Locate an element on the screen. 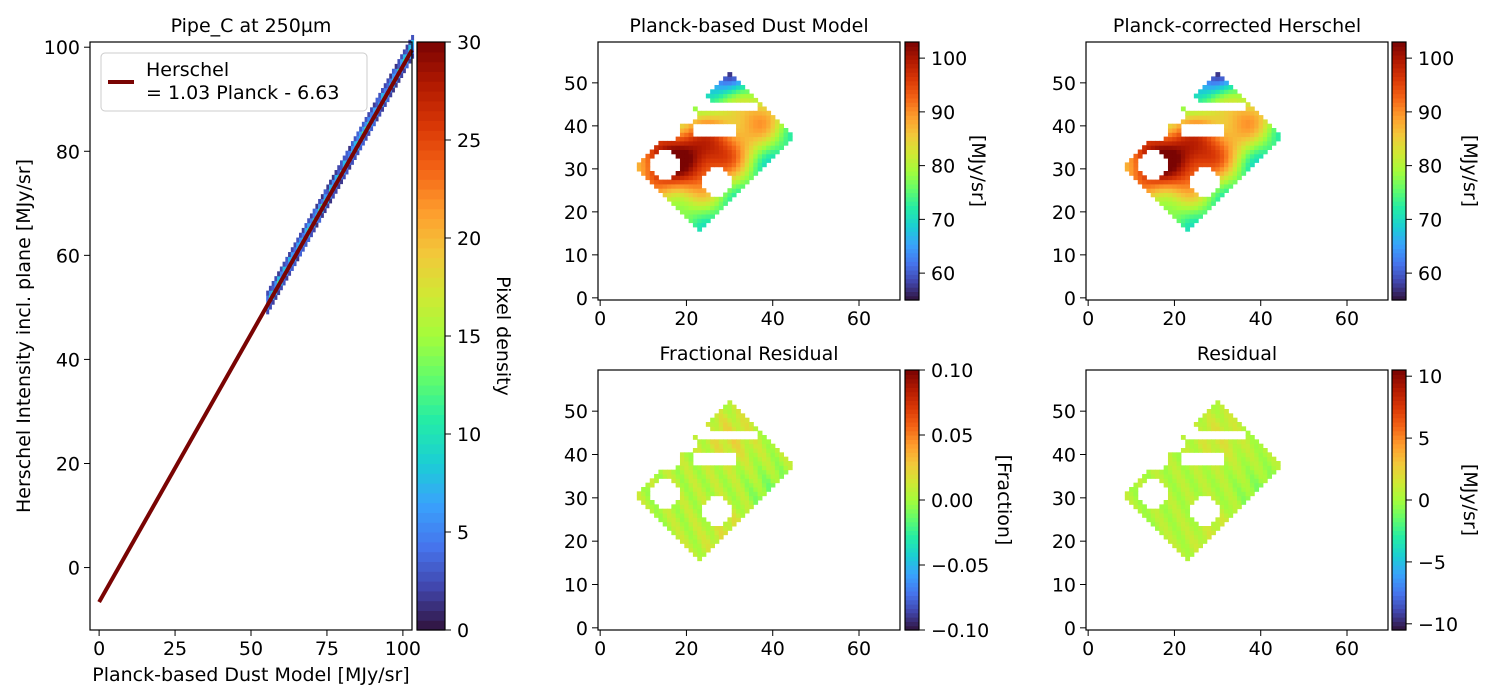 This screenshot has width=1500, height=700. x-tick-label: 100 is located at coordinates (403, 649).